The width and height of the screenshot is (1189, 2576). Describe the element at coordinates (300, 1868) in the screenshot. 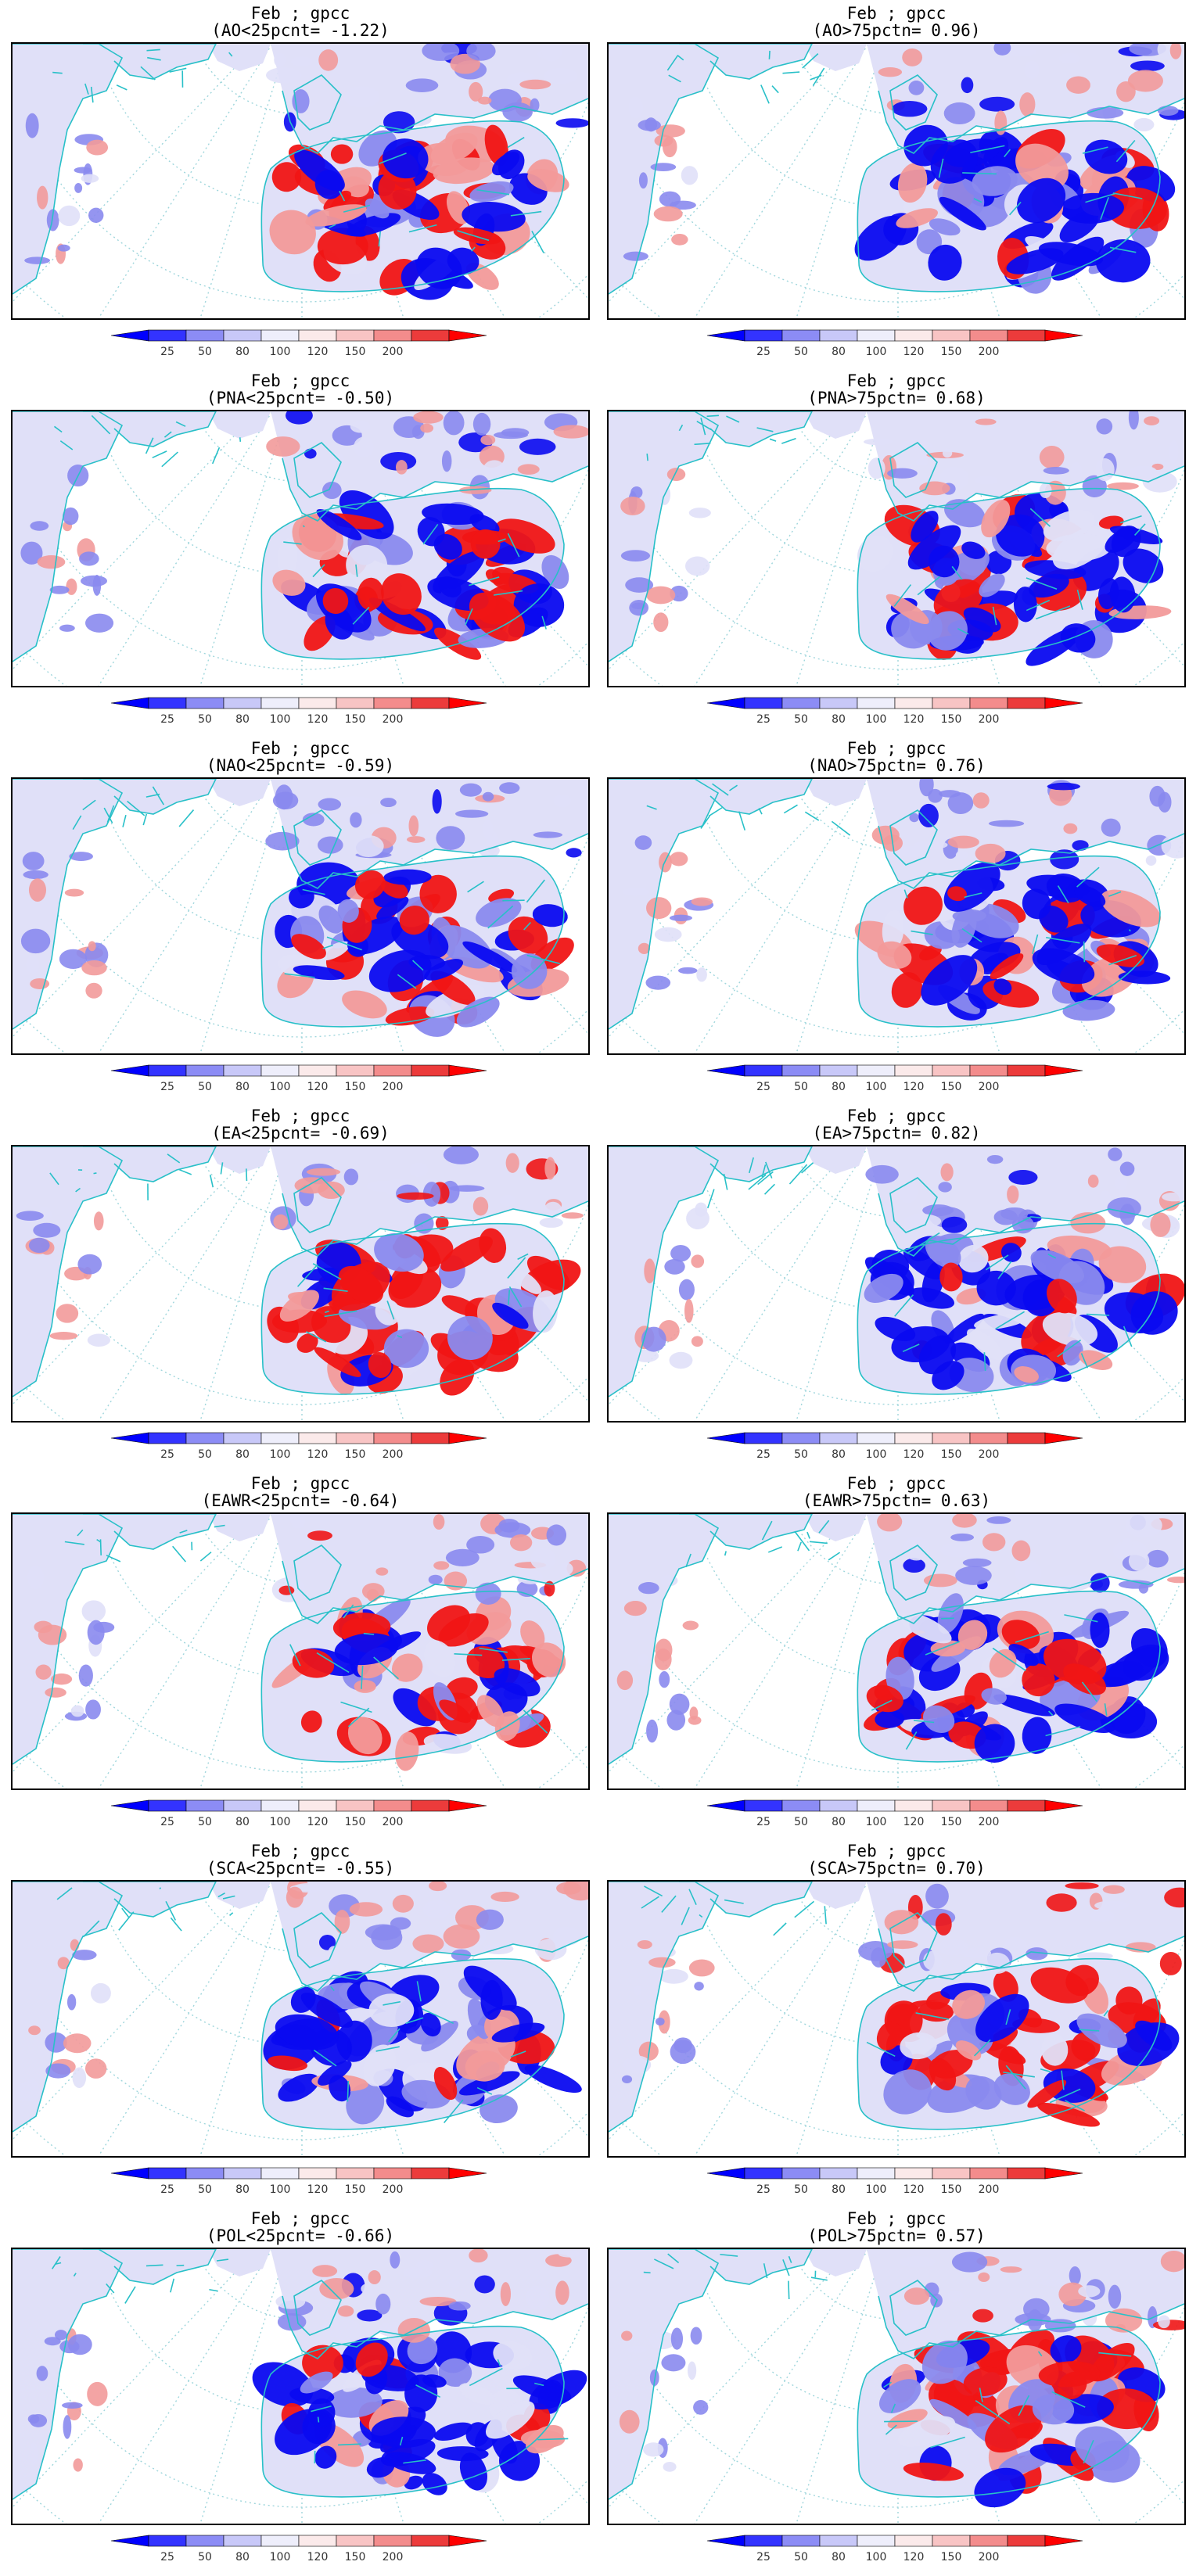

I see `panel-subtitle: (SCA<25pcnt= -0.55)` at that location.